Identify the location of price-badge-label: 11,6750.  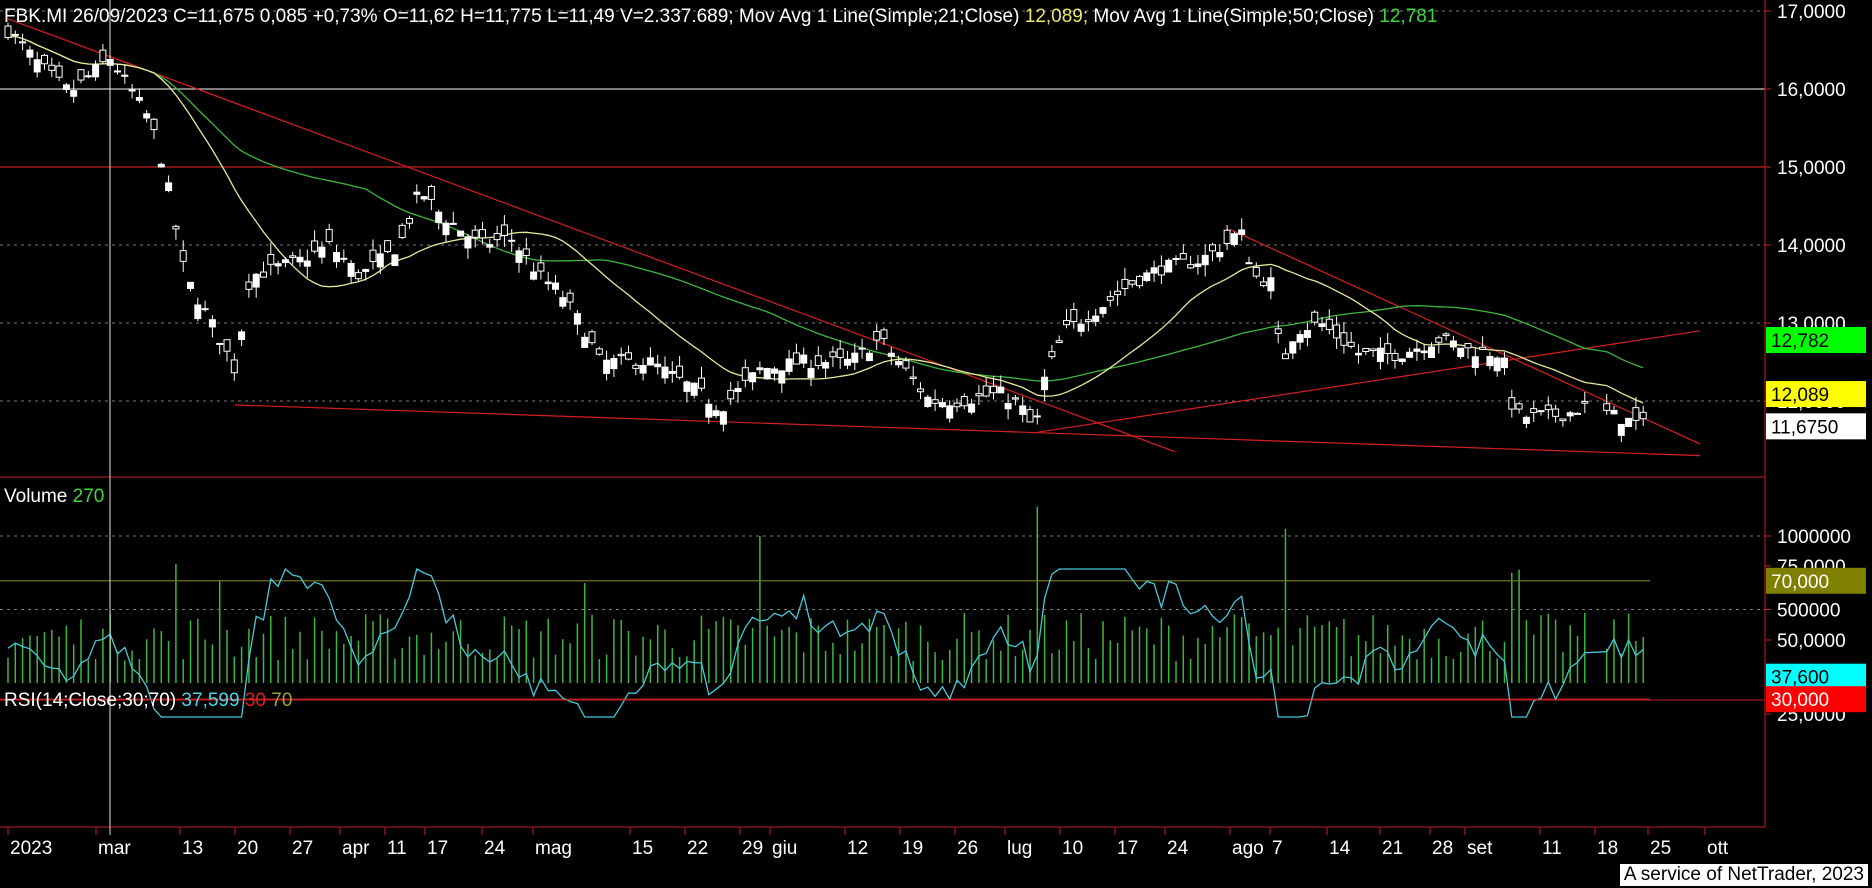
(1804, 427).